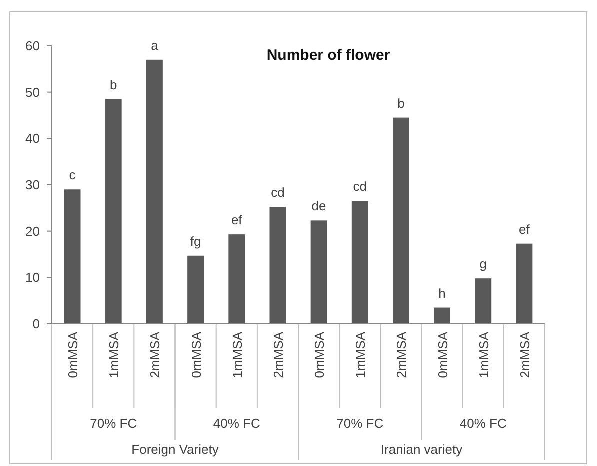 This screenshot has width=597, height=466. What do you see at coordinates (33, 185) in the screenshot?
I see `y-tick-label: 30` at bounding box center [33, 185].